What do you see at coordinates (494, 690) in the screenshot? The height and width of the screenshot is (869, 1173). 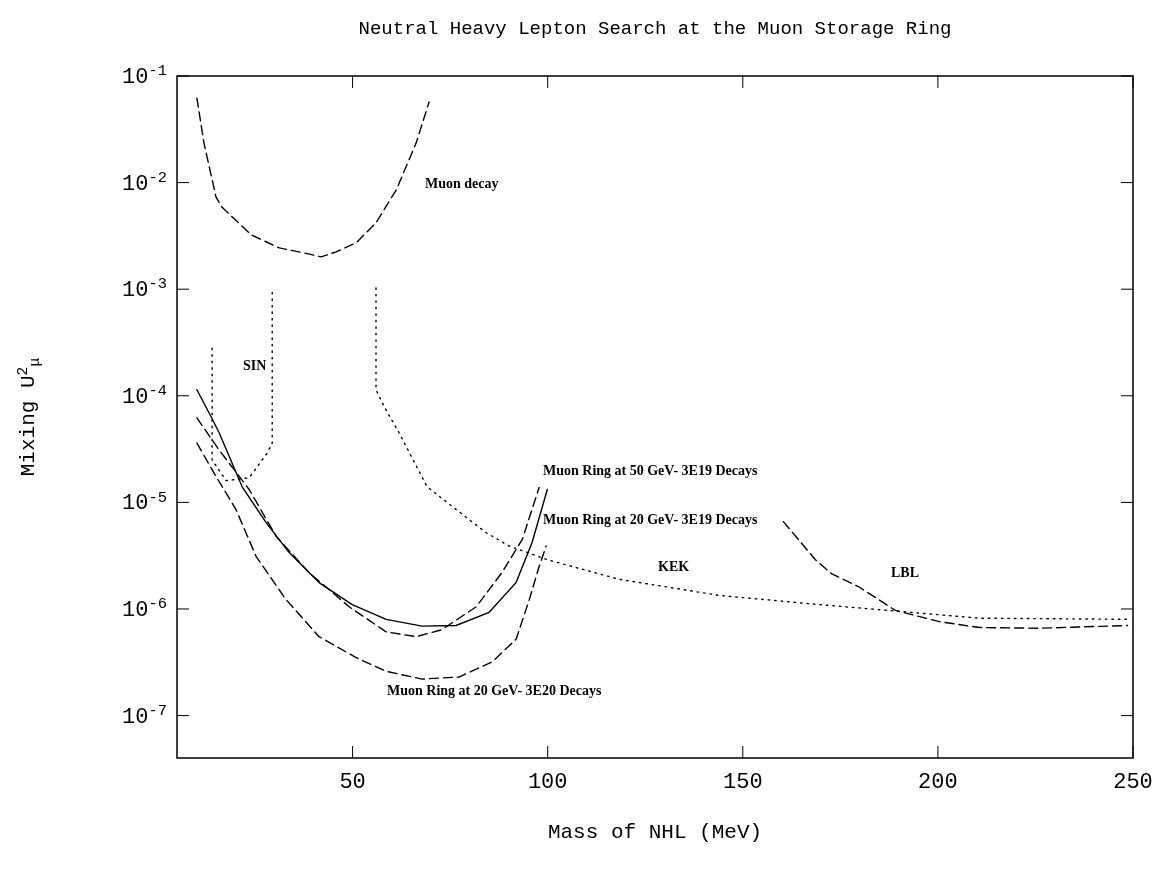 I see `series-label: Muon Ring at 20 GeV- 3E20 Decays` at bounding box center [494, 690].